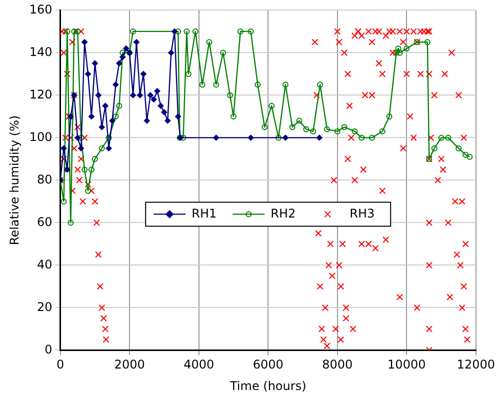 Image resolution: width=498 pixels, height=402 pixels. I want to click on y-tick-label: 40, so click(44, 264).